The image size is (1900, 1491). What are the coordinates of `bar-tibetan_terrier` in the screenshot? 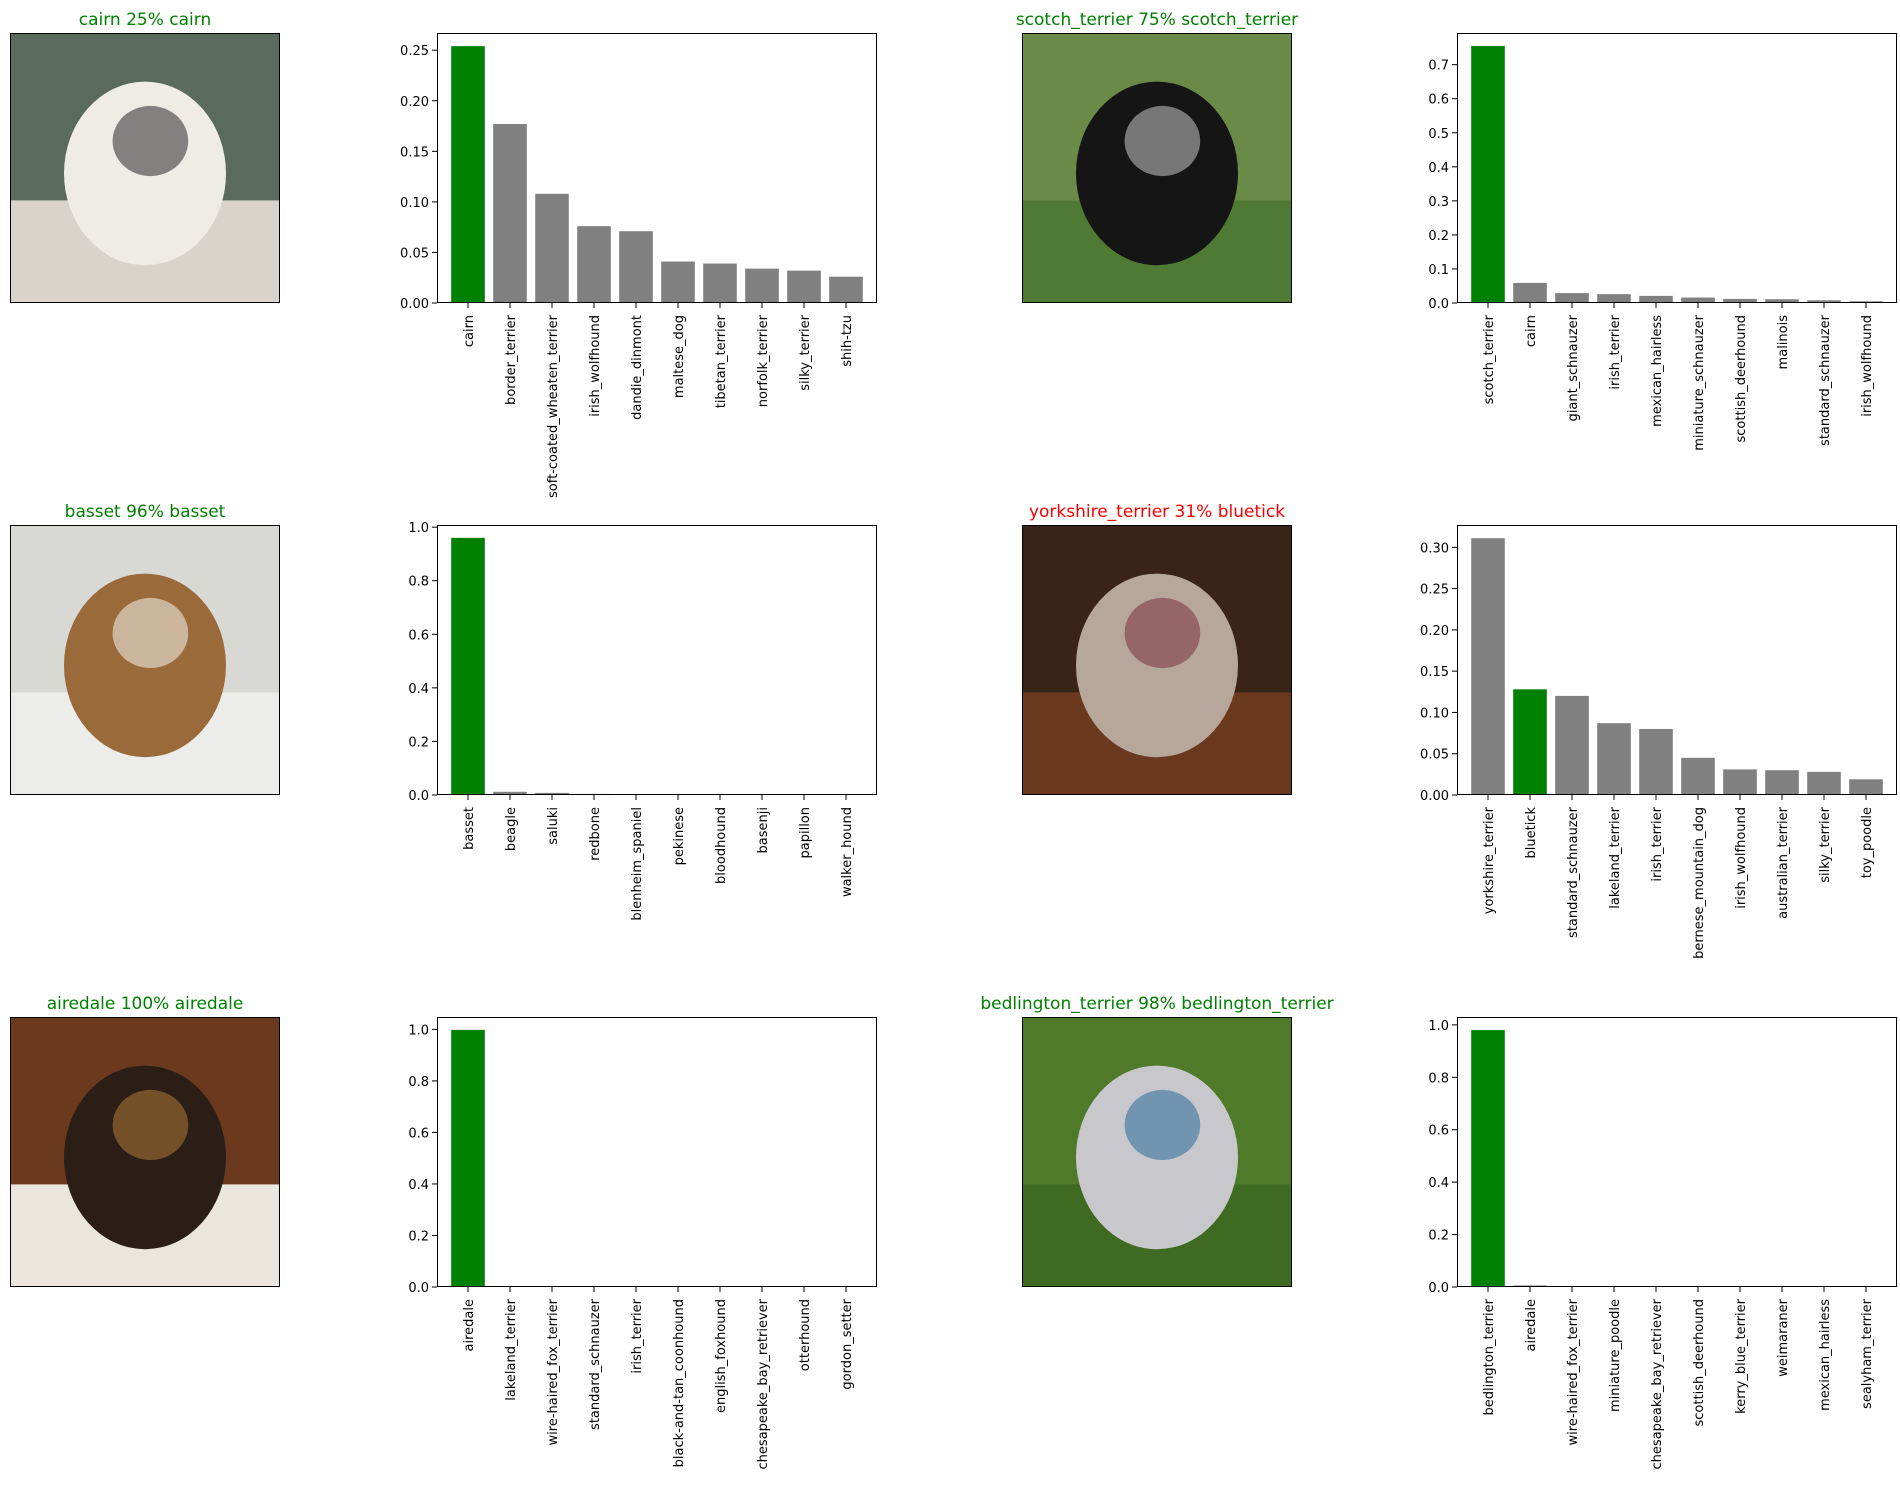 It's located at (720, 283).